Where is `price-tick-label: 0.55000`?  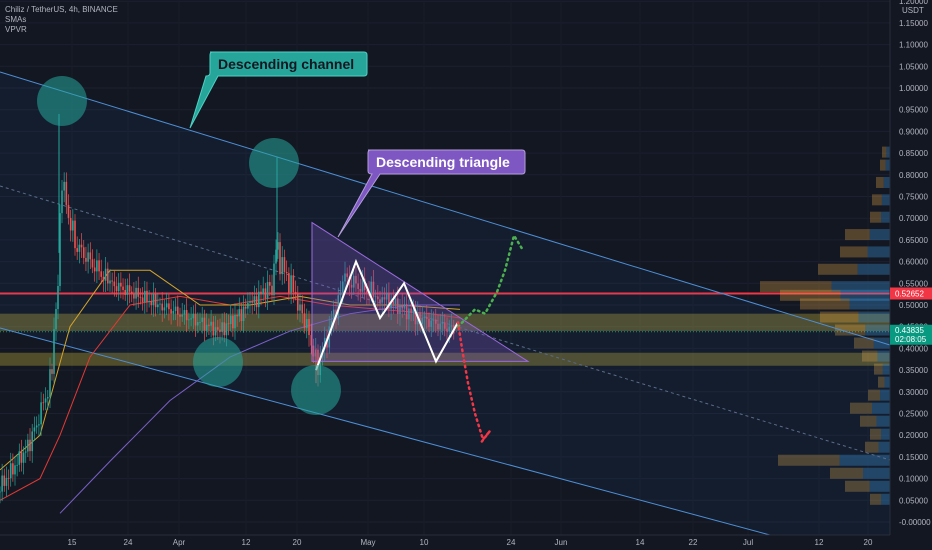 price-tick-label: 0.55000 is located at coordinates (913, 283).